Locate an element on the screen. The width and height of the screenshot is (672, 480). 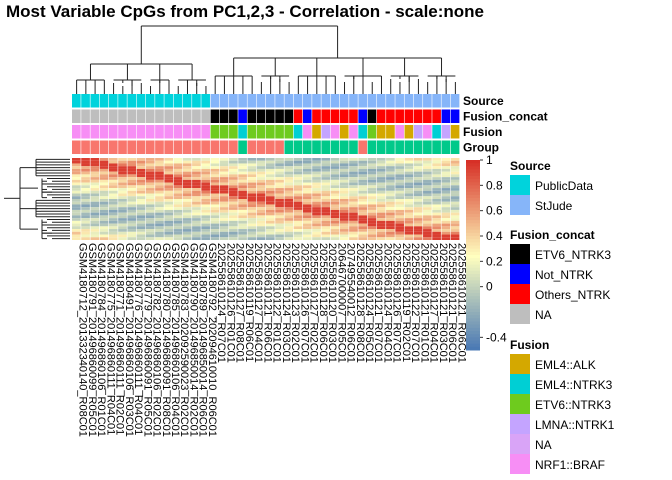
column-label: 202558610120_R03C01 is located at coordinates (332, 303).